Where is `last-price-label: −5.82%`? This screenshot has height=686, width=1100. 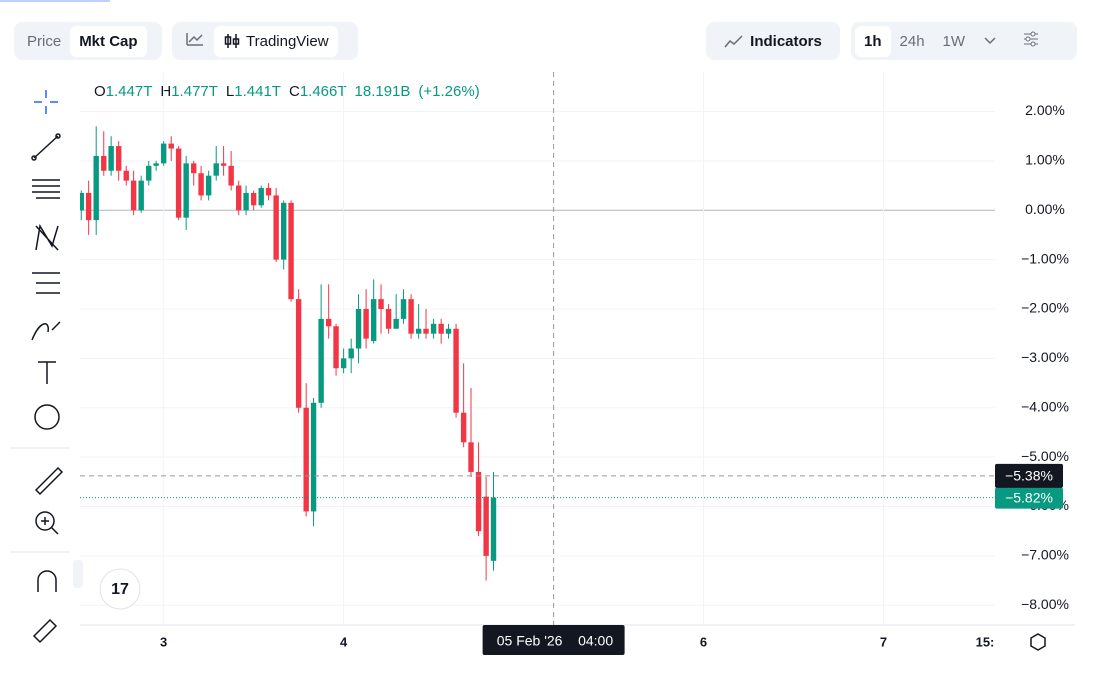
last-price-label: −5.82% is located at coordinates (1029, 497).